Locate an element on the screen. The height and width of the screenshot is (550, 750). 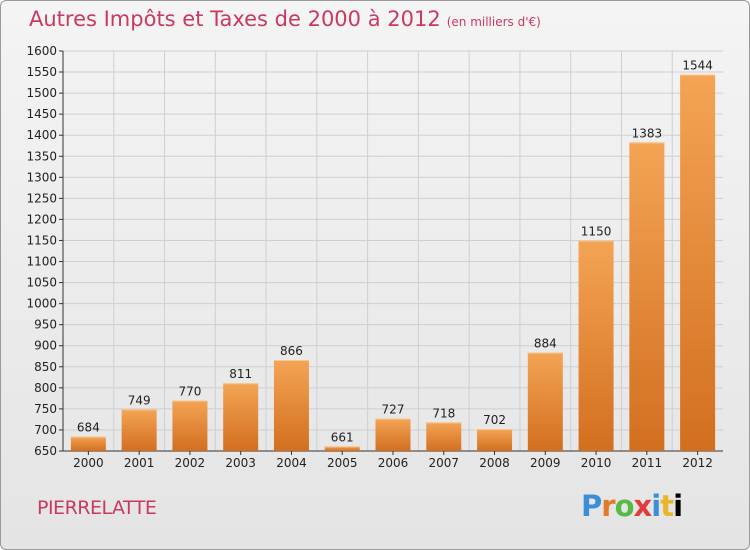
x-tick-label: 2007 is located at coordinates (443, 463).